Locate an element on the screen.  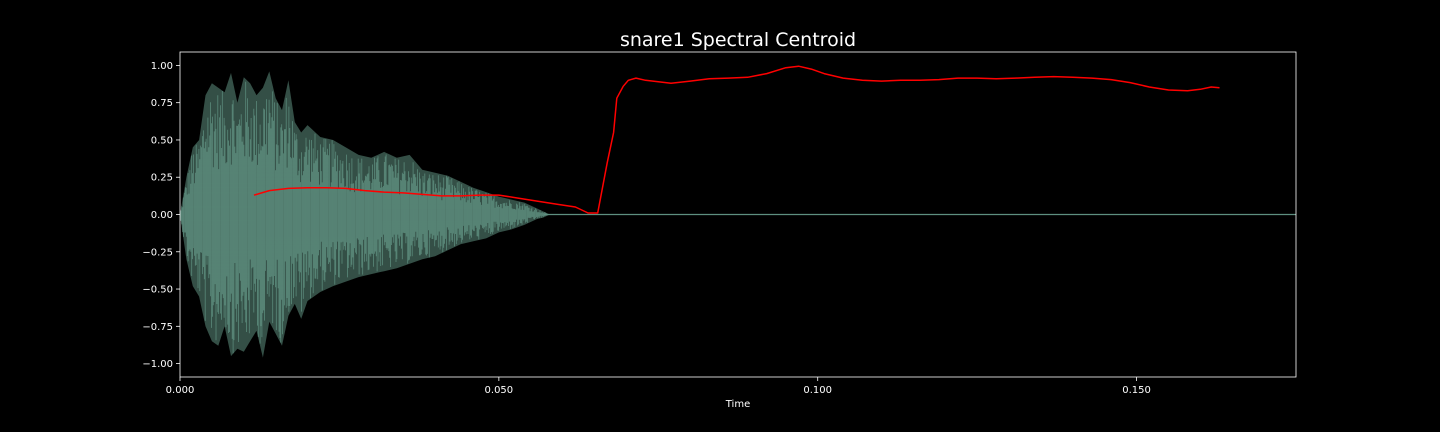
y-tick-label: −0.75 is located at coordinates (157, 327).